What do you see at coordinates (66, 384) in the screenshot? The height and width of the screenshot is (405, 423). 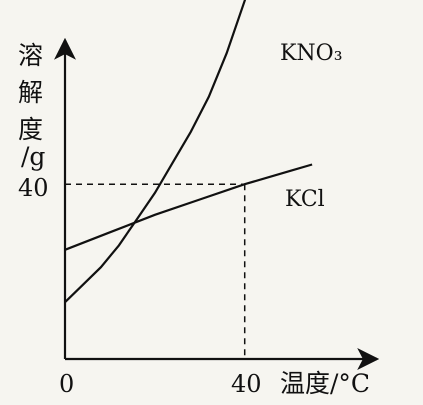 I see `x-tick-label-0: 0` at bounding box center [66, 384].